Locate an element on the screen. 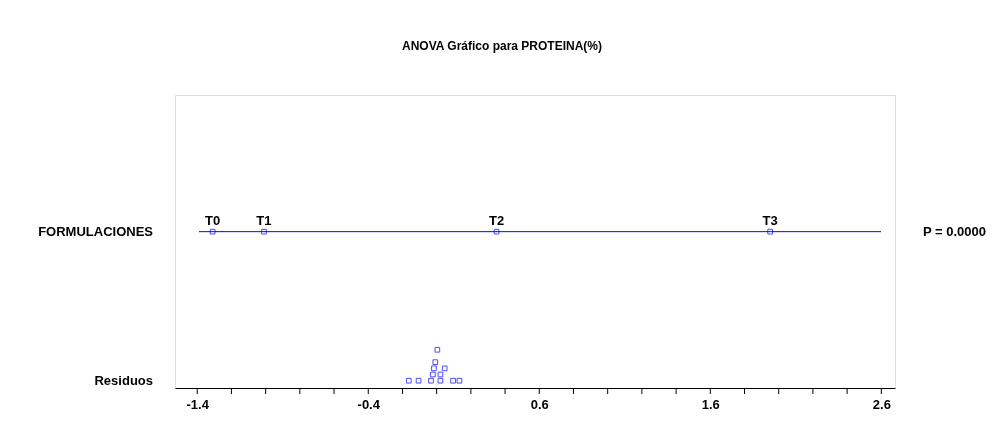 The width and height of the screenshot is (1004, 421). x-tick-label: -1.4 is located at coordinates (198, 404).